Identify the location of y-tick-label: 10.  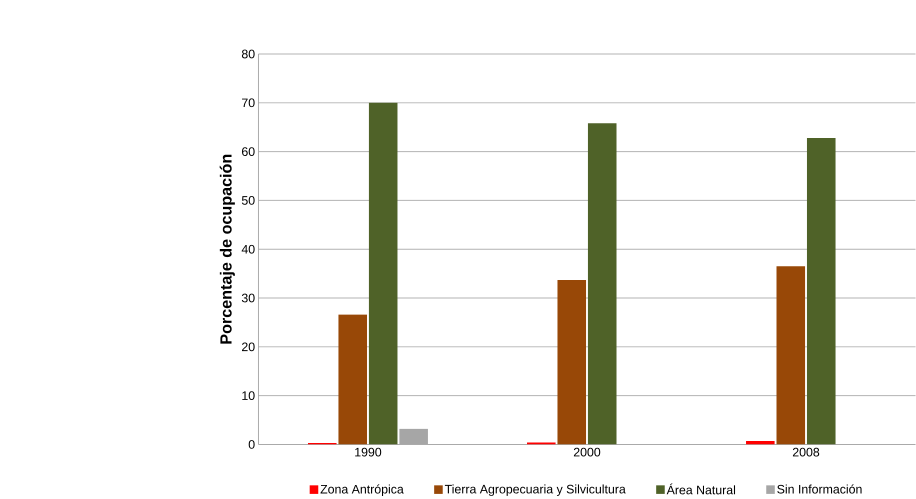
(248, 395).